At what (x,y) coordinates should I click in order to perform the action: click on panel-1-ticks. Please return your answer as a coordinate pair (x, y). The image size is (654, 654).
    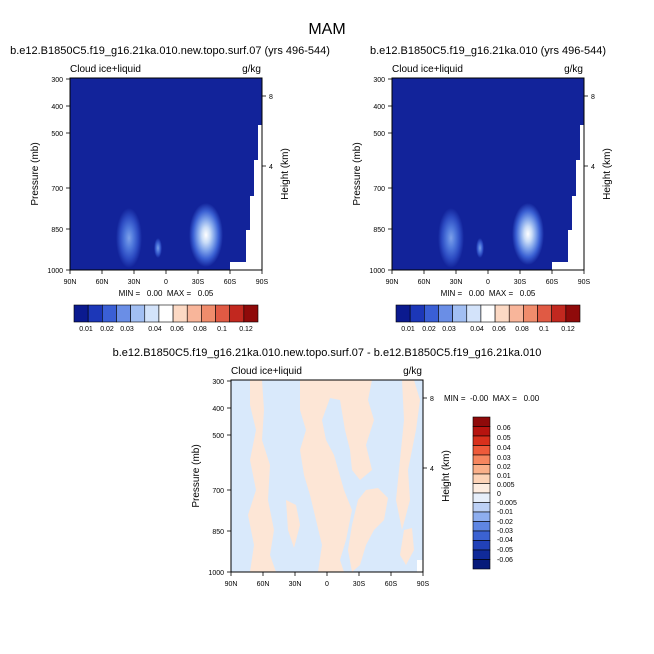
    Looking at the image, I should click on (166, 176).